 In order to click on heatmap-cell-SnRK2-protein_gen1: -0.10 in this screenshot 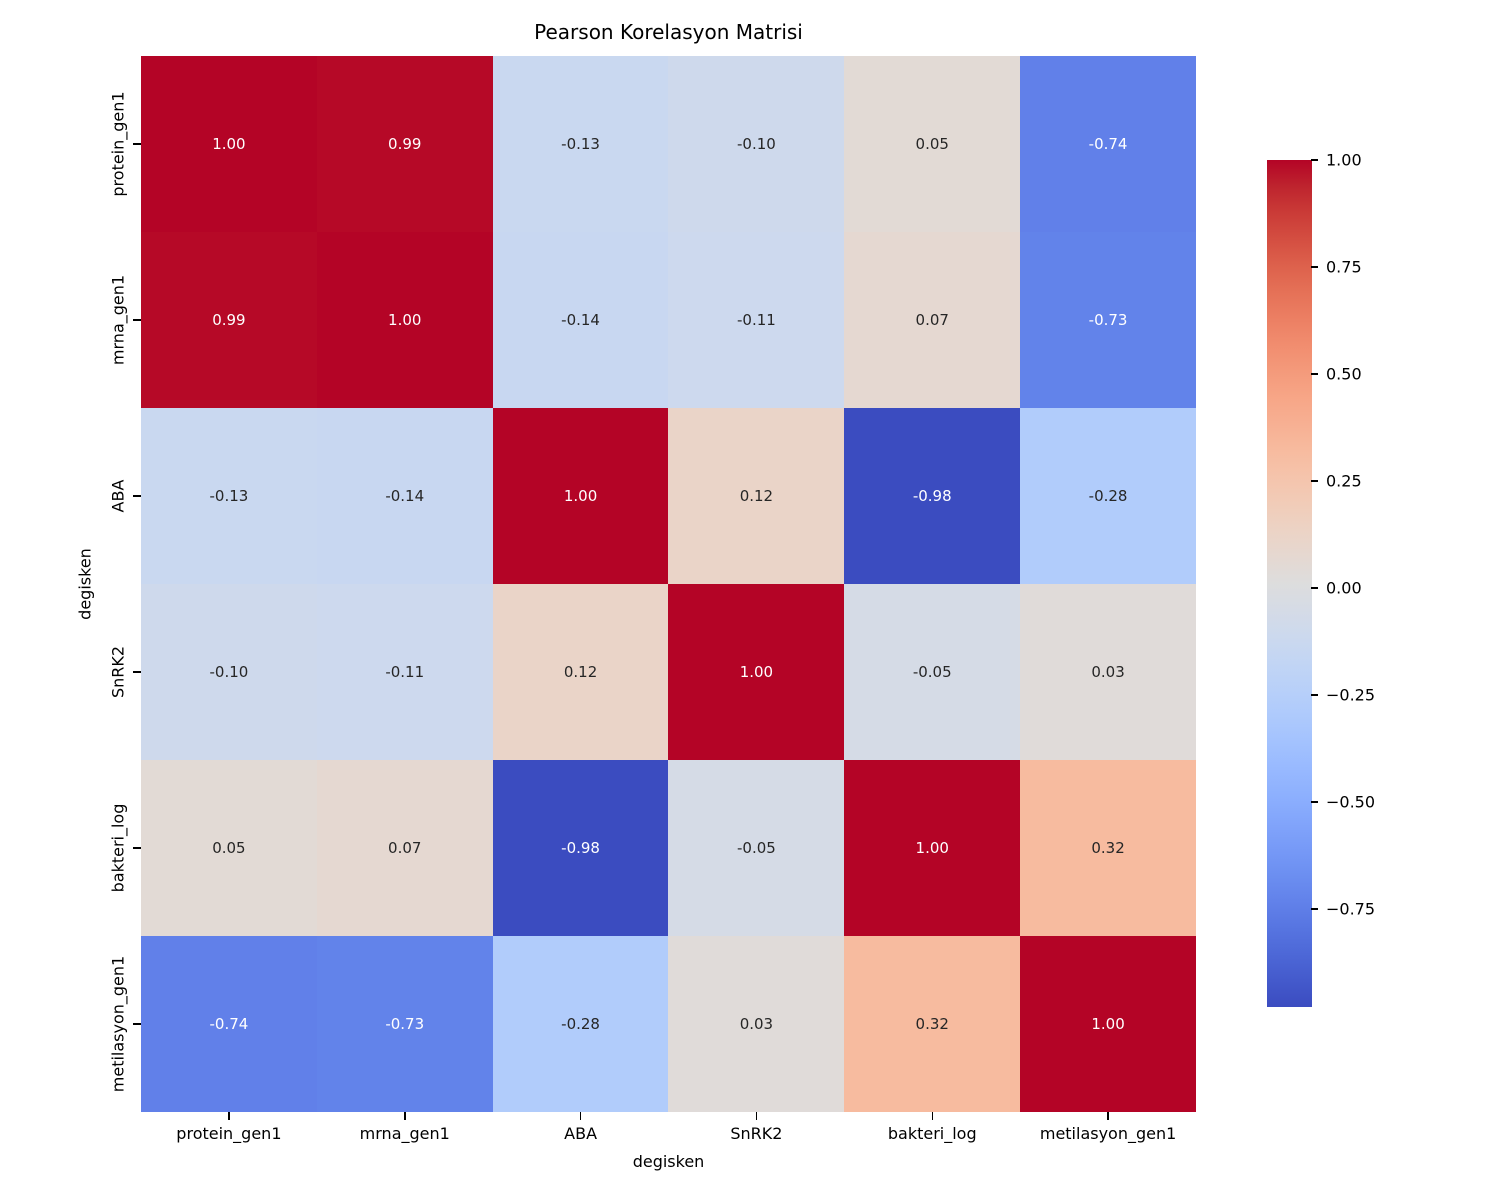, I will do `click(229, 672)`.